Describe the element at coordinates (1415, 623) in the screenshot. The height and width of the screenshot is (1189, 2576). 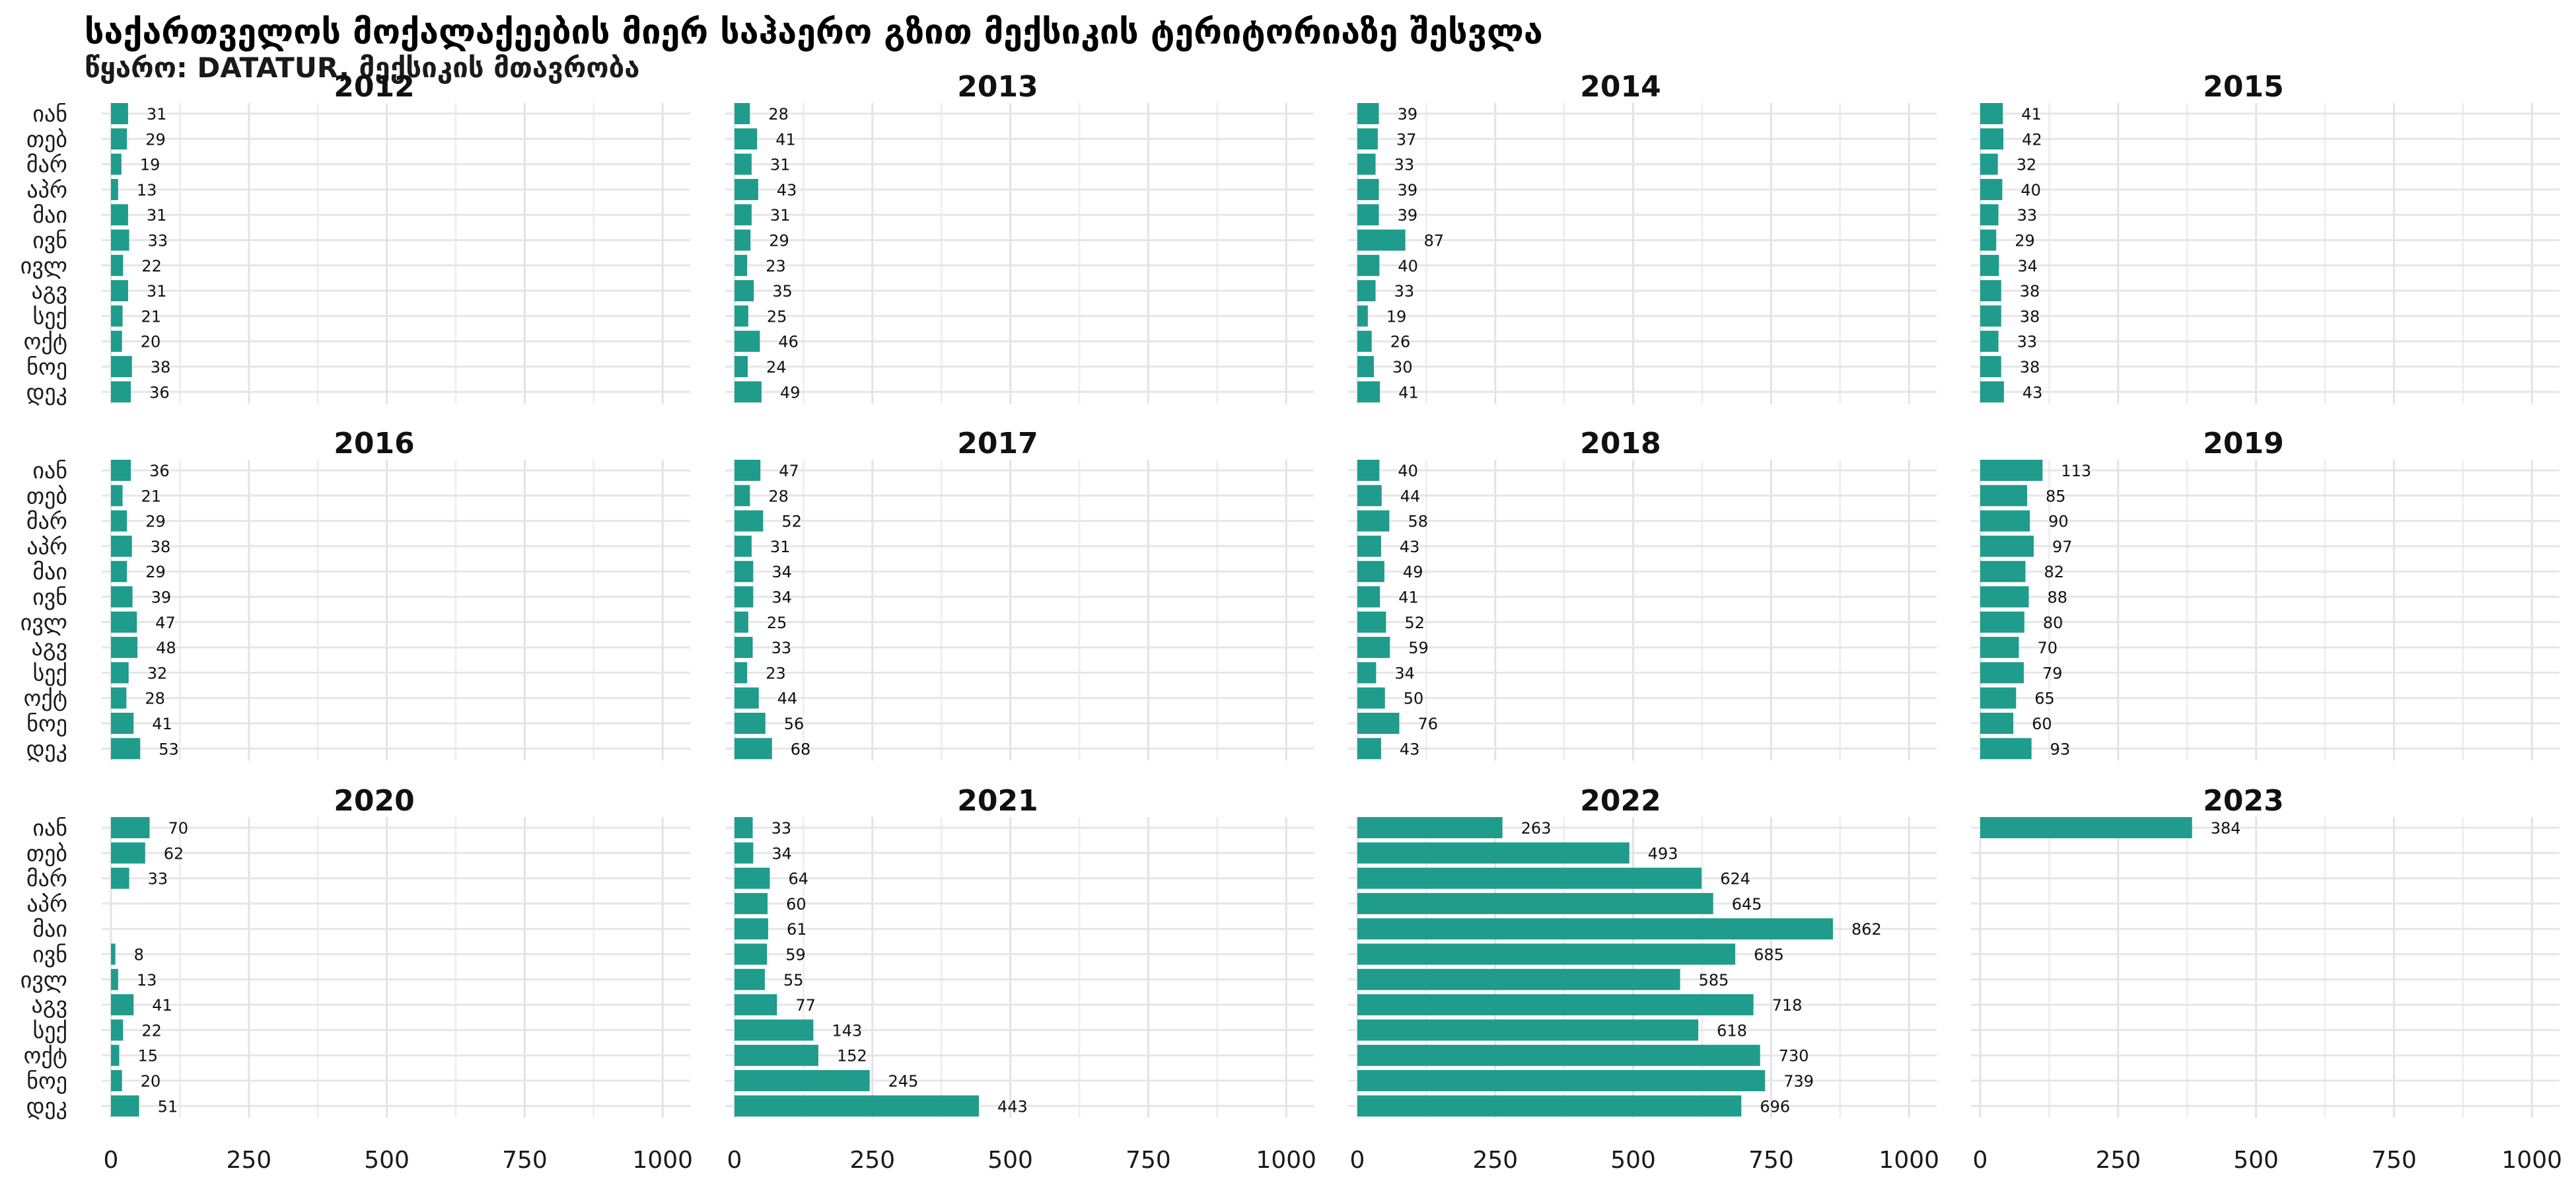
I see `value-label: 52` at that location.